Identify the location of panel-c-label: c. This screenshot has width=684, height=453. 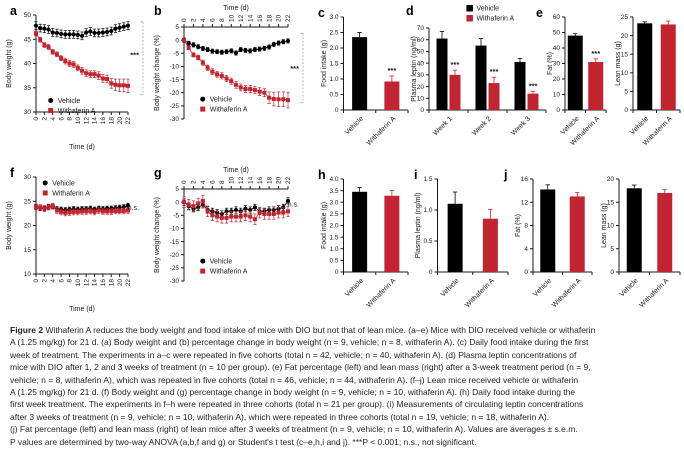
(321, 13).